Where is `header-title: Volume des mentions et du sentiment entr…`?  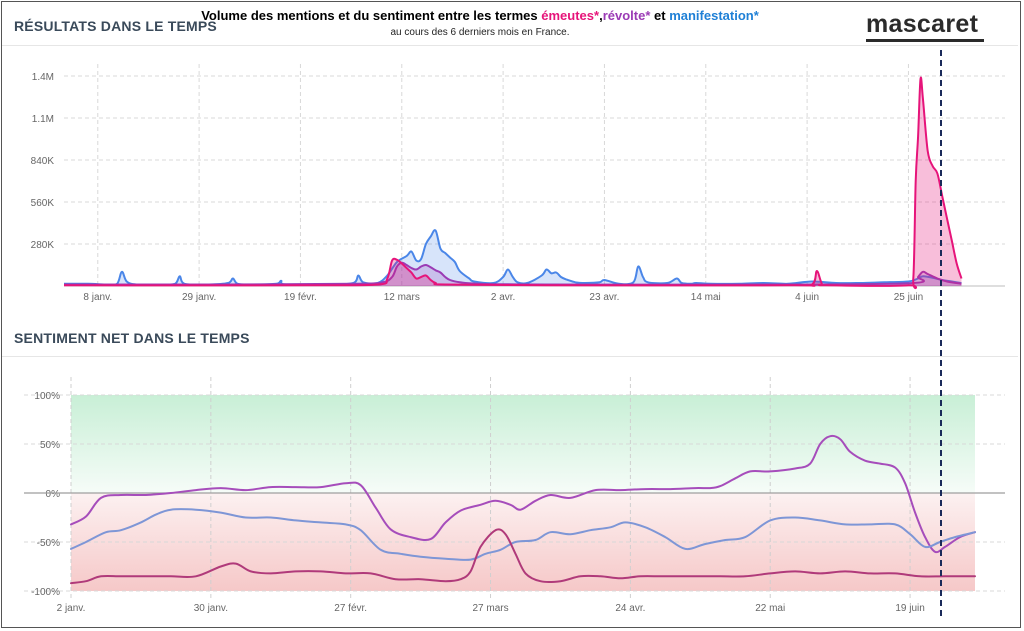
header-title: Volume des mentions et du sentiment entr… is located at coordinates (480, 15).